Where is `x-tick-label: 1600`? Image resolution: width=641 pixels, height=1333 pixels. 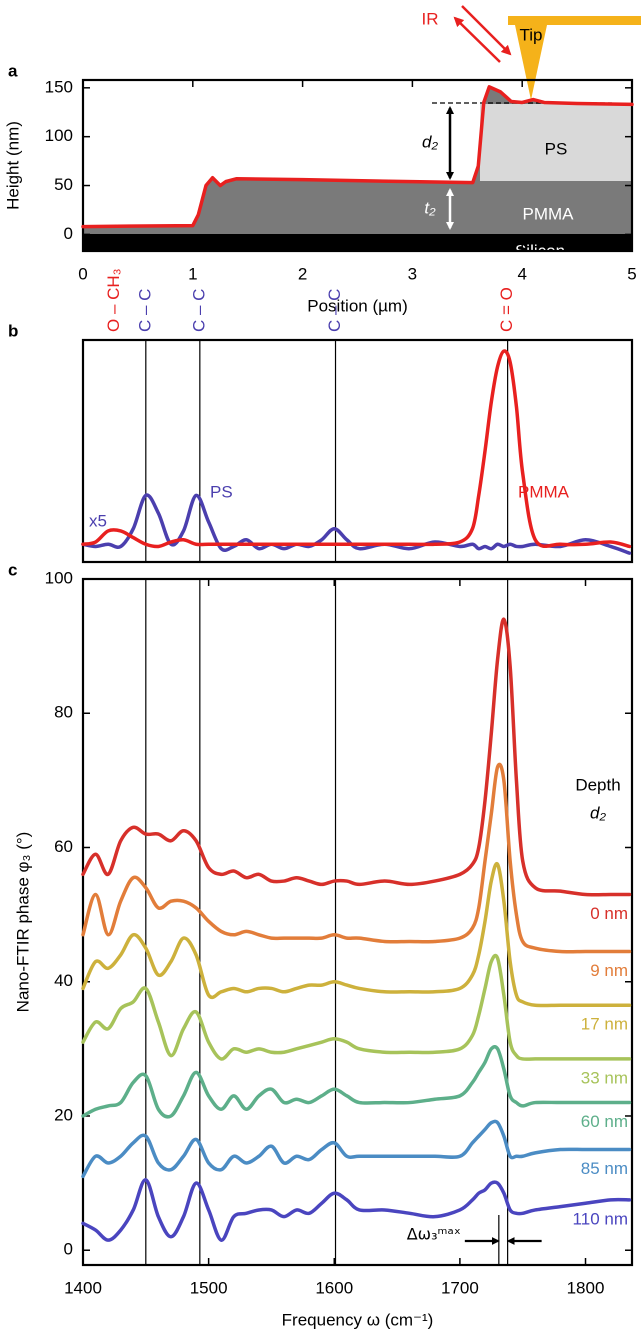
x-tick-label: 1600 is located at coordinates (334, 1287).